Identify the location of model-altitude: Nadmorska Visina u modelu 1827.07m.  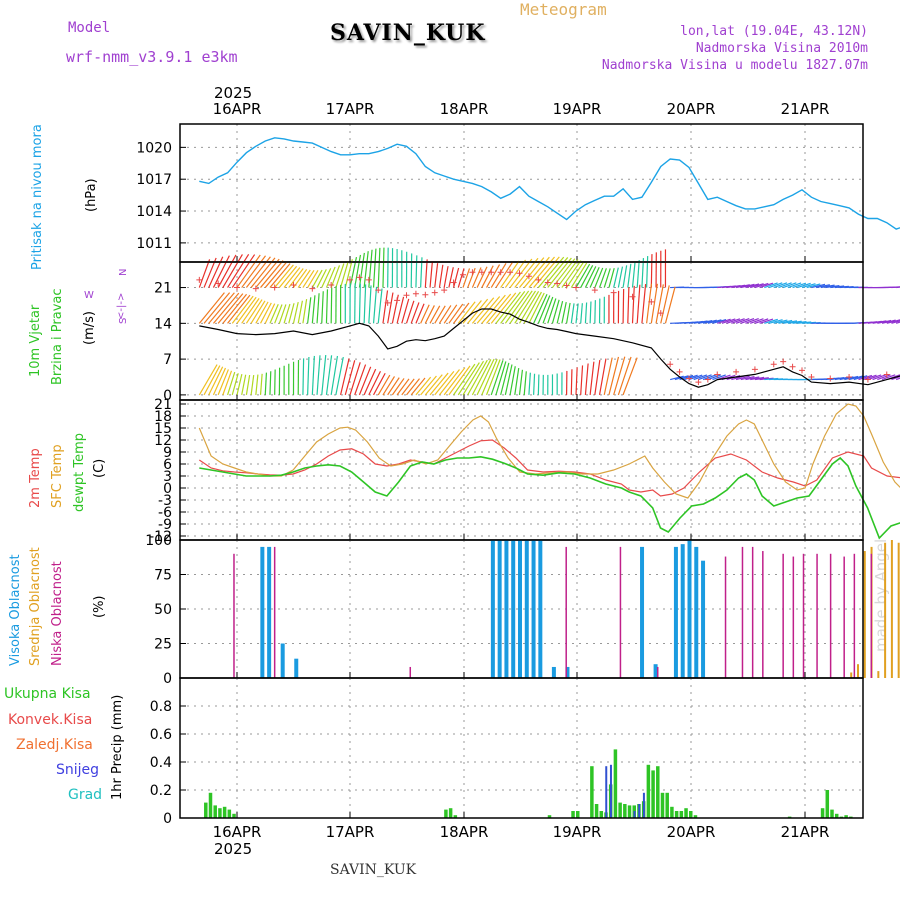
(734, 65).